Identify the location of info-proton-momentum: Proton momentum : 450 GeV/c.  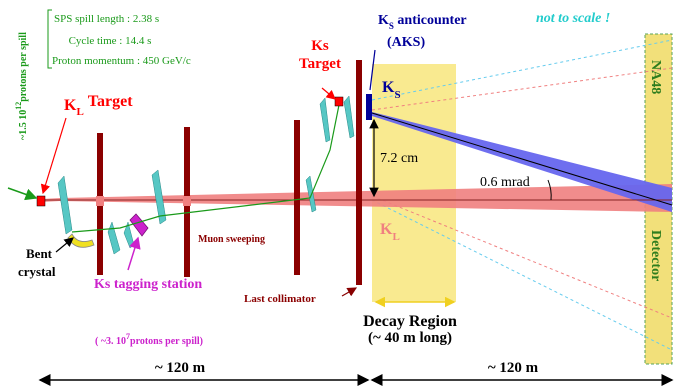
(121, 61).